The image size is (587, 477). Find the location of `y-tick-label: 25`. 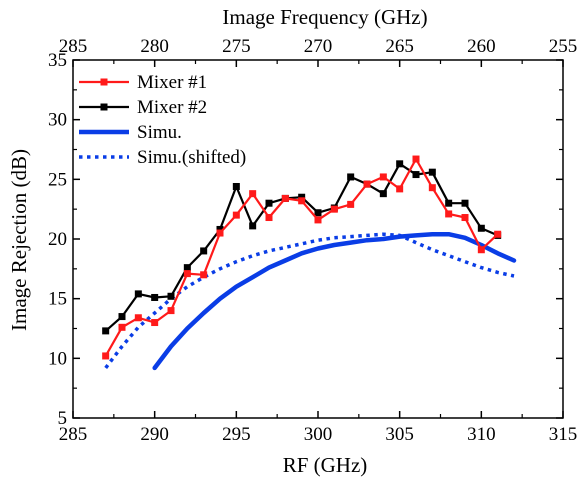

y-tick-label: 25 is located at coordinates (57, 179).